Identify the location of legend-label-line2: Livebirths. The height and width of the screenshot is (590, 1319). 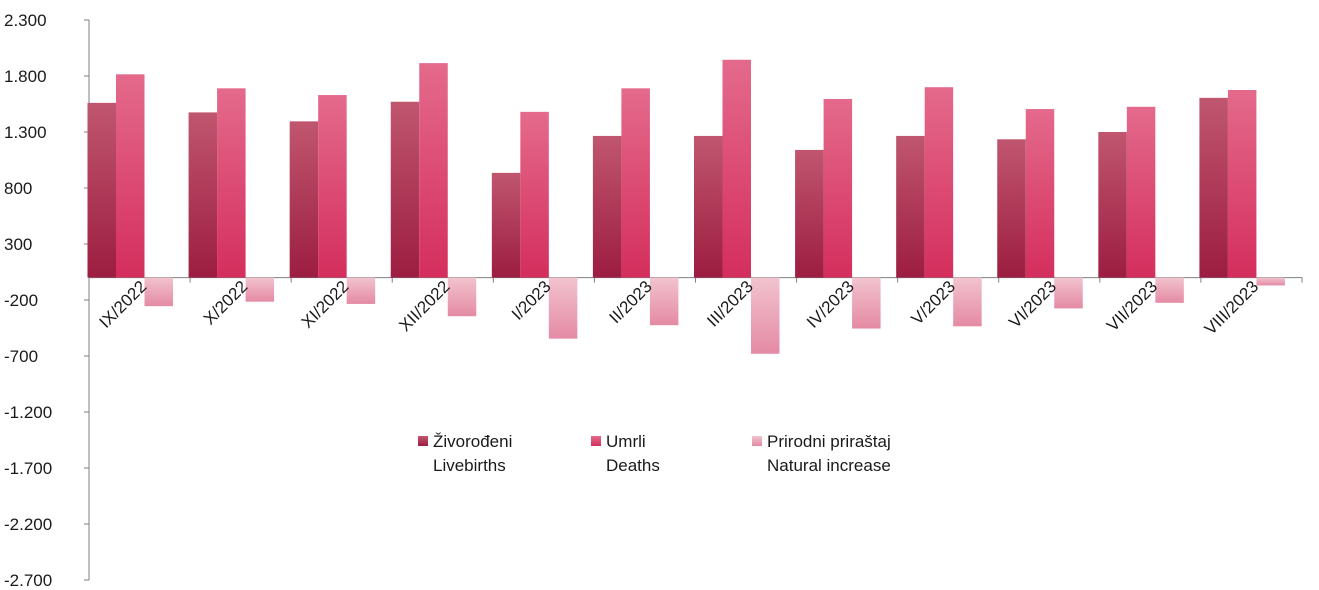
(469, 465).